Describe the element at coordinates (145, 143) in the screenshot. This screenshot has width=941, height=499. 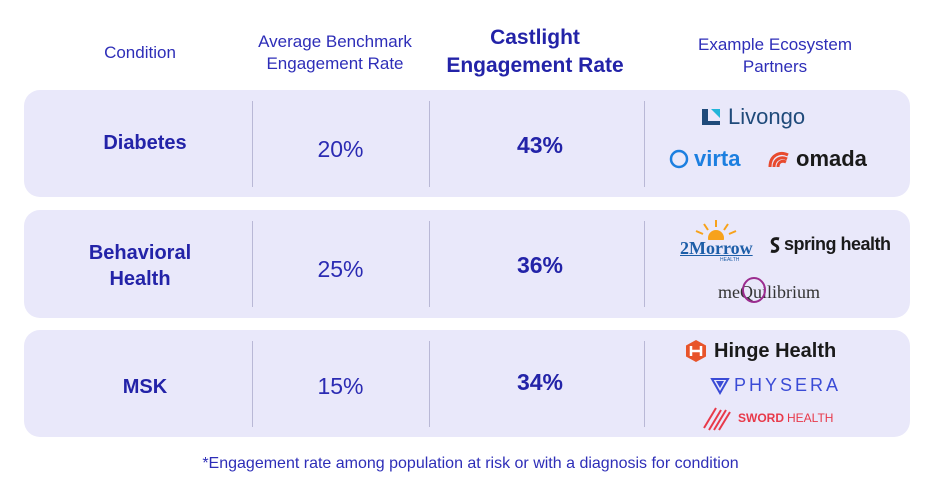
I see `condition-label: Diabetes` at that location.